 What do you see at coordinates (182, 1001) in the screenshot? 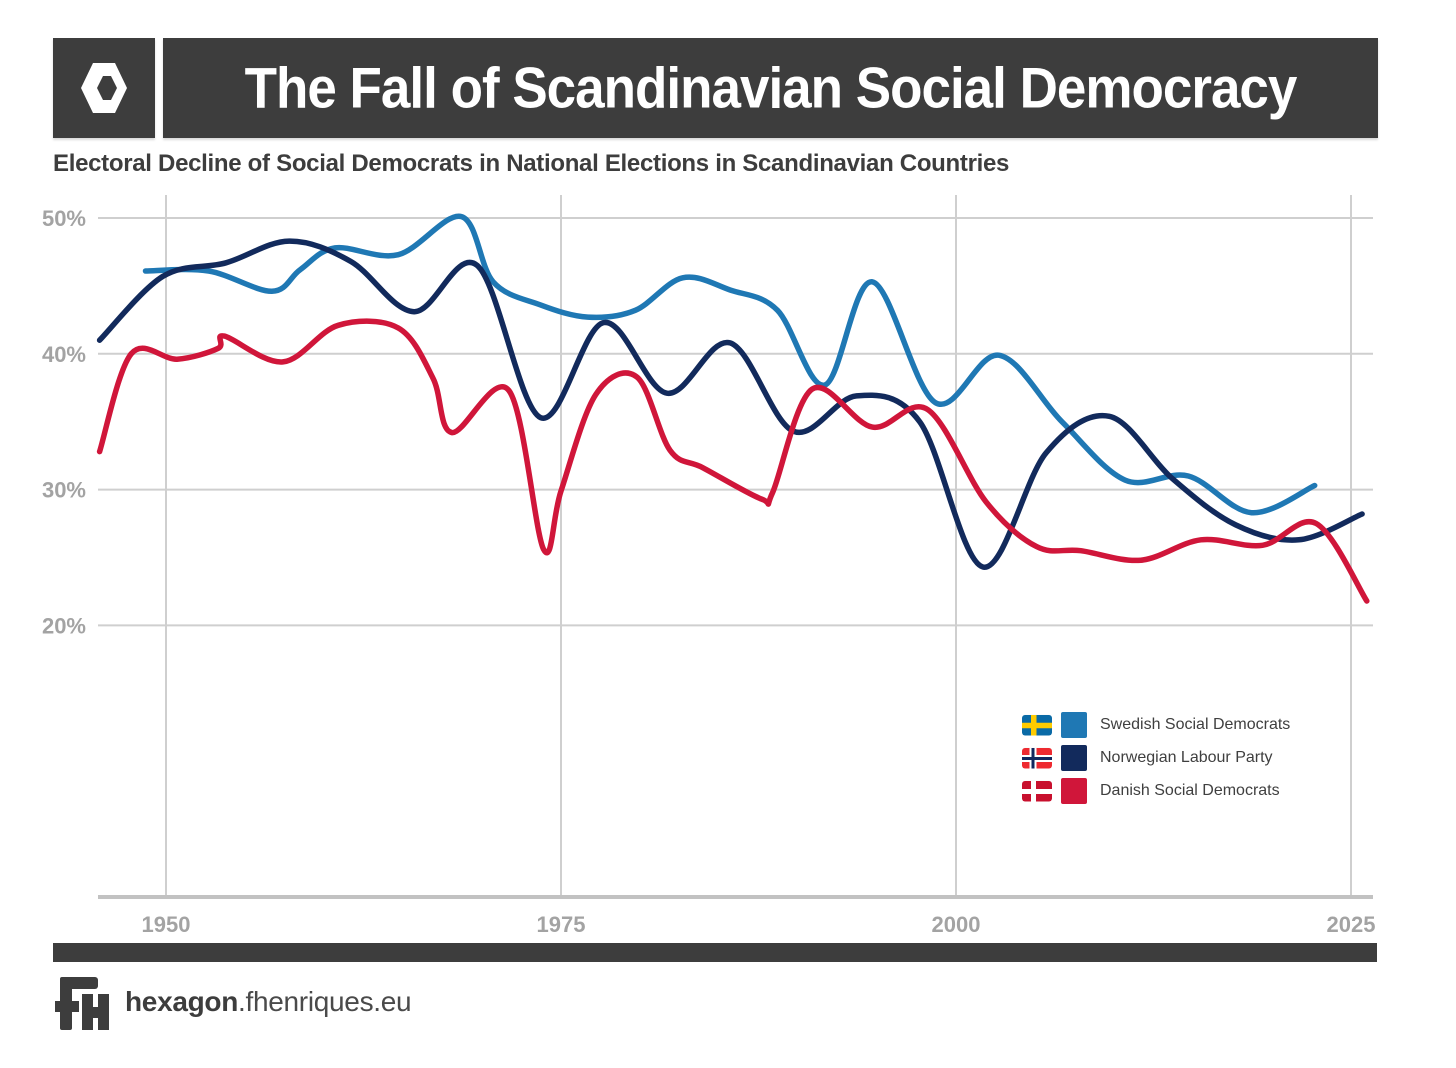
I see `footer-brand: hexagon` at bounding box center [182, 1001].